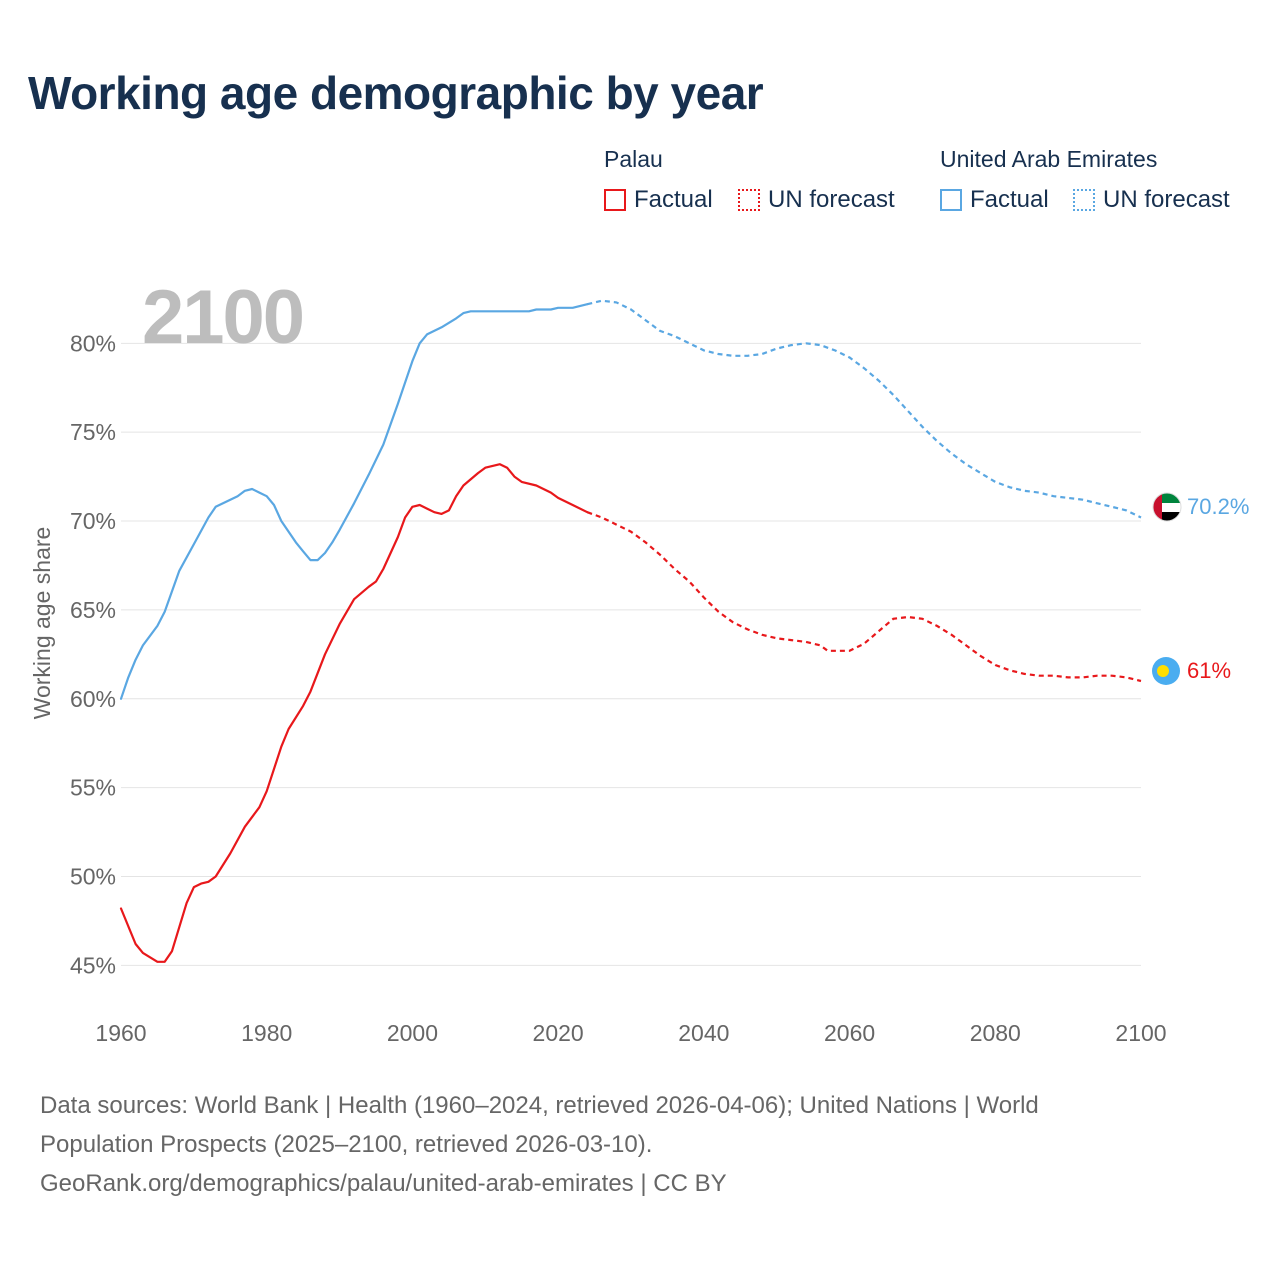 The height and width of the screenshot is (1280, 1280). I want to click on y-tick-label: 45%, so click(93, 965).